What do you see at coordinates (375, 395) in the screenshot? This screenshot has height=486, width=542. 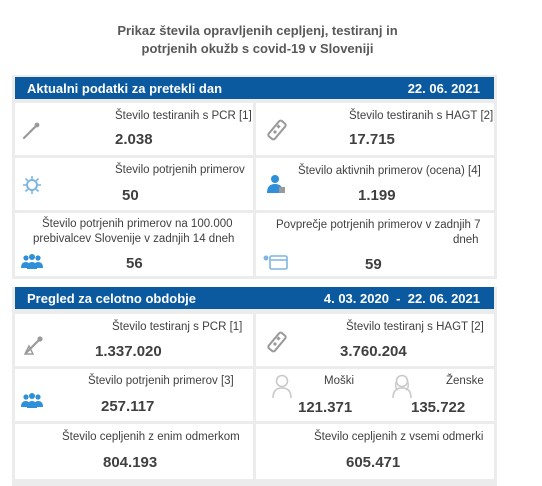 I see `overall-gender-card: Moški 121.371 Ženske 135.722` at bounding box center [375, 395].